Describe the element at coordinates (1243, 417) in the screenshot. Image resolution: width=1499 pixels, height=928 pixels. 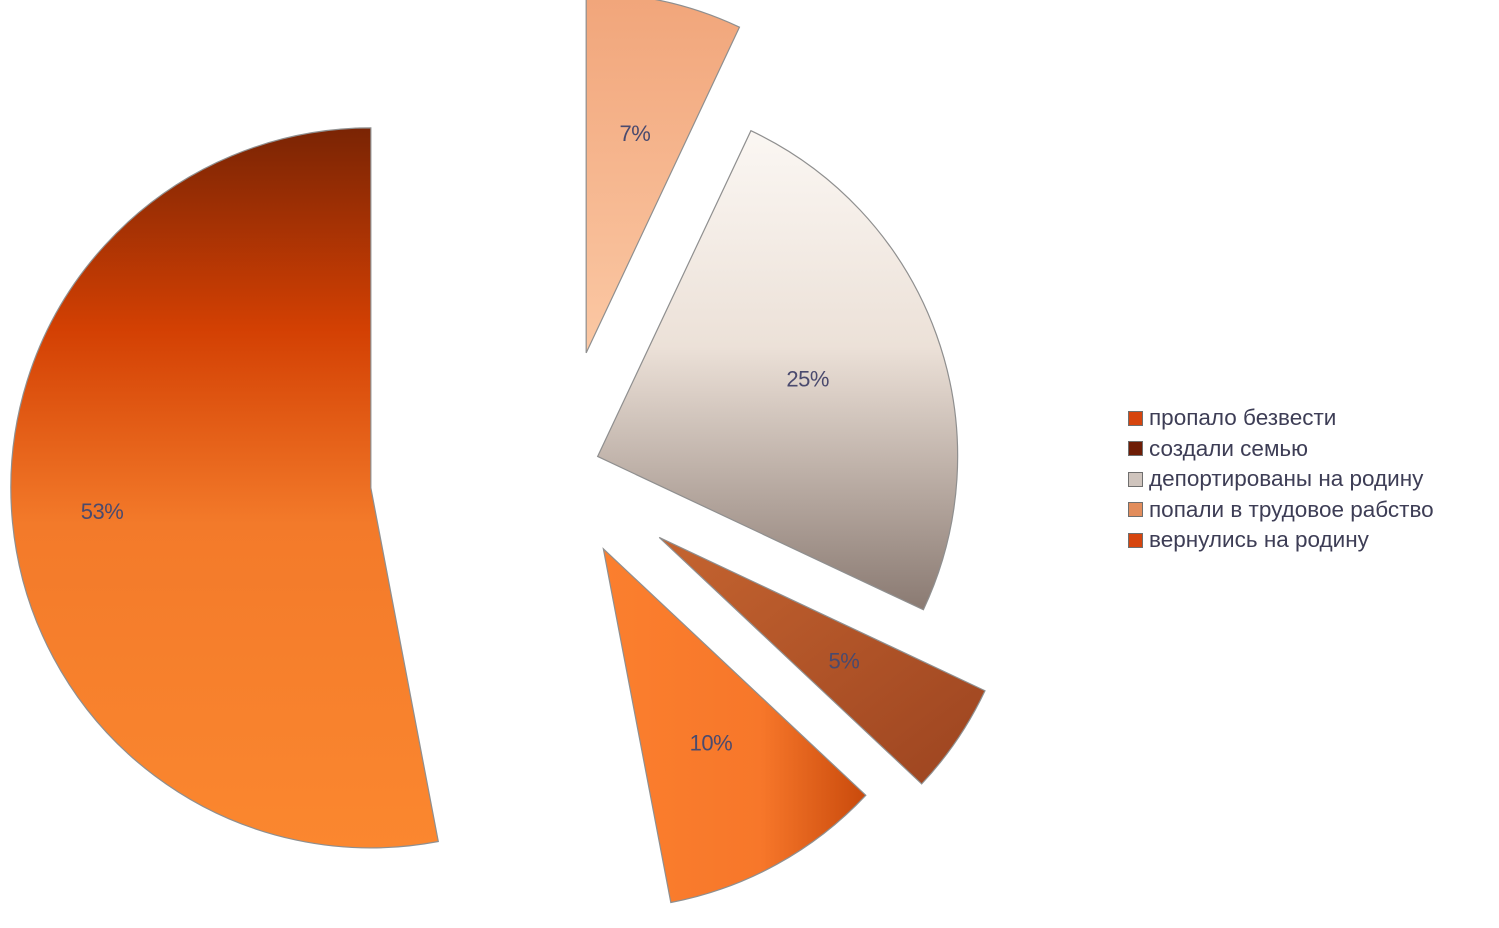
I see `legend-label: пропало безвести` at that location.